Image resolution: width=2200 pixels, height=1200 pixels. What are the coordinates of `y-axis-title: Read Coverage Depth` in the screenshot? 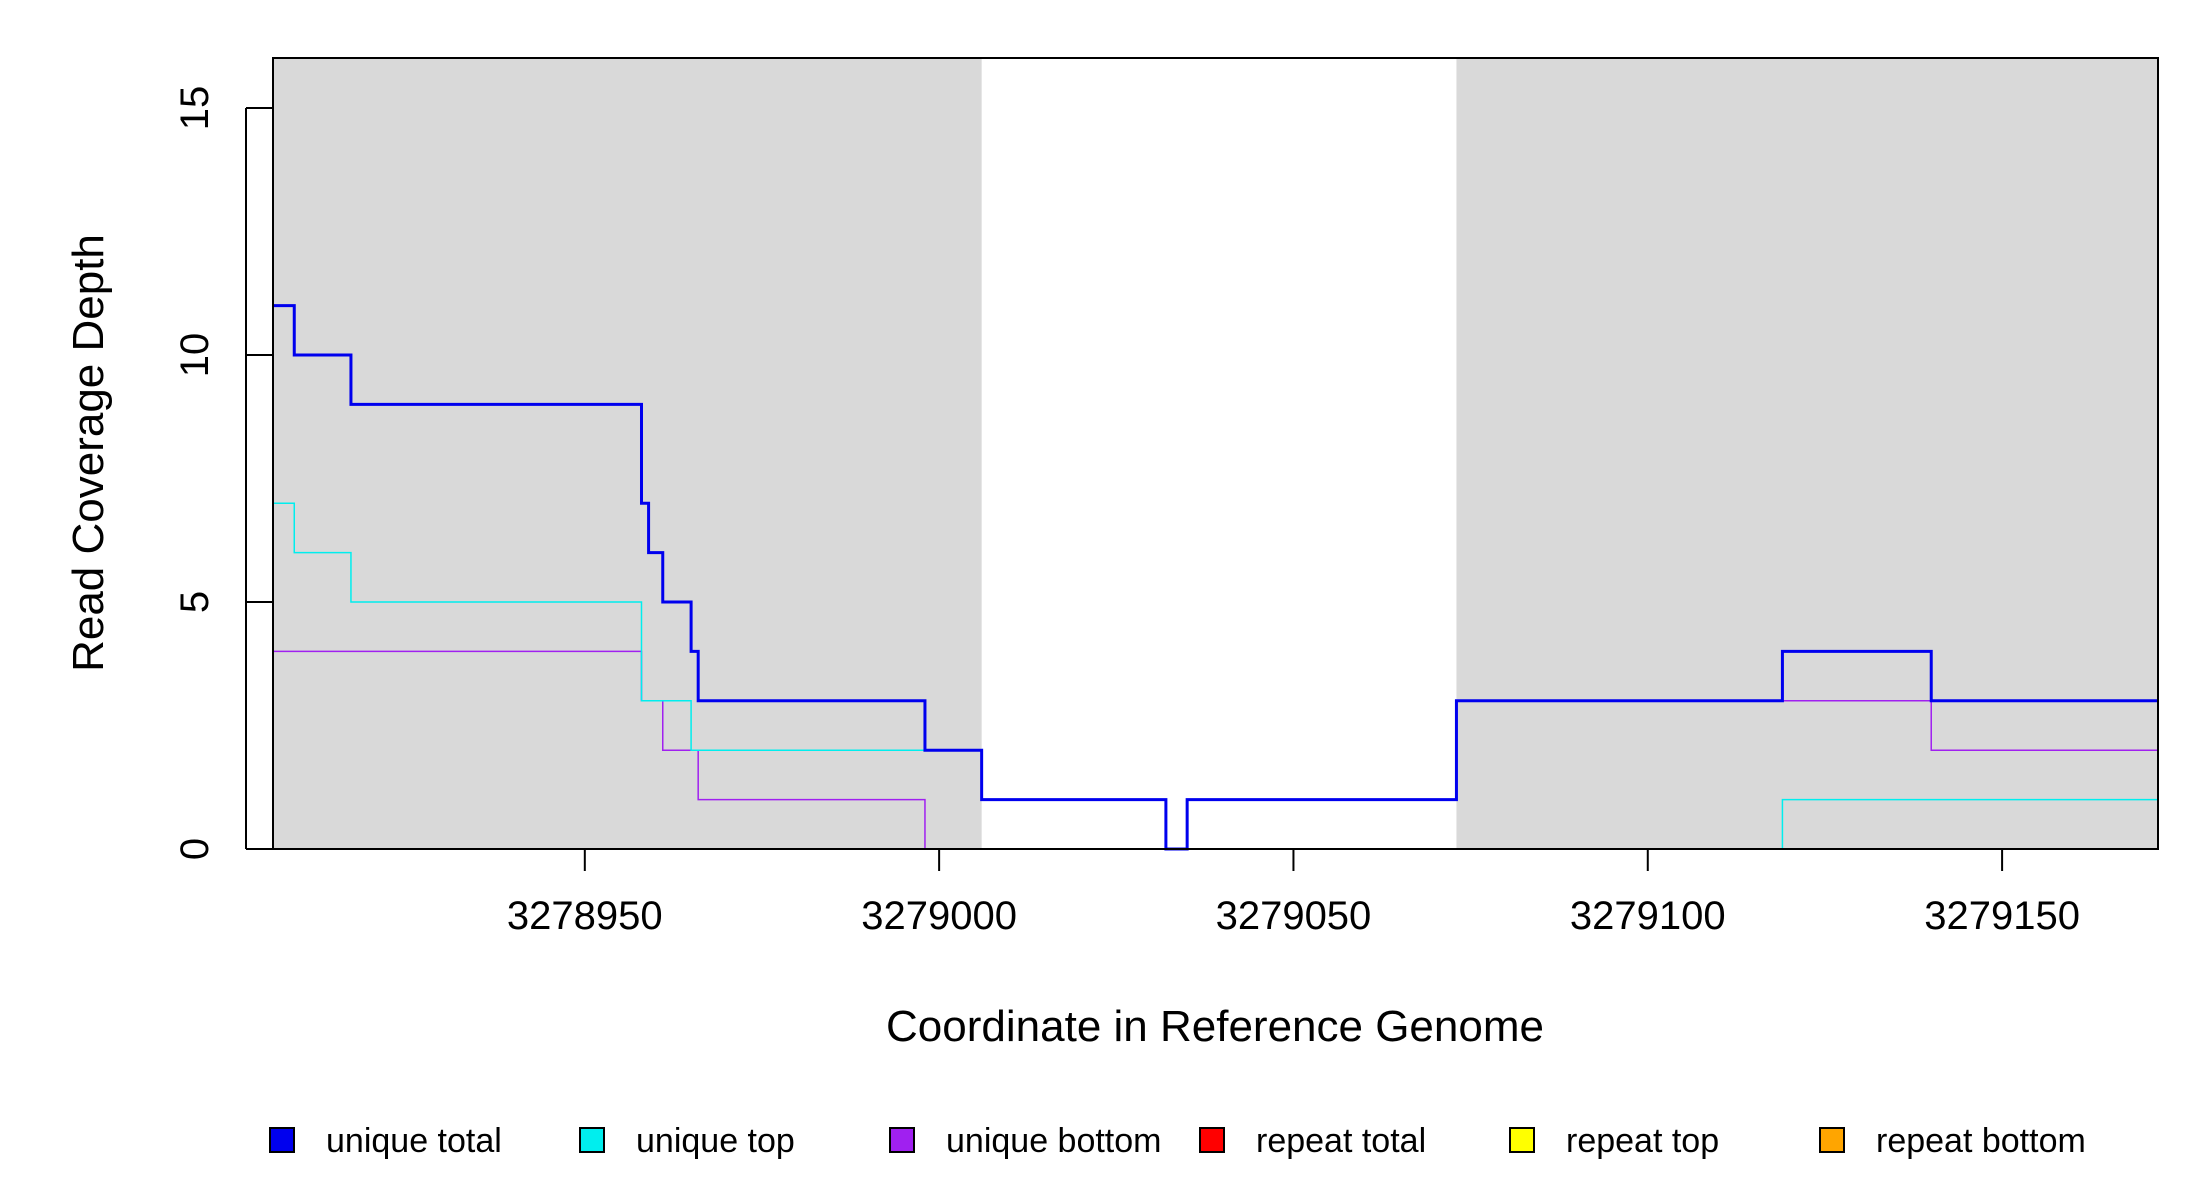 It's located at (88, 453).